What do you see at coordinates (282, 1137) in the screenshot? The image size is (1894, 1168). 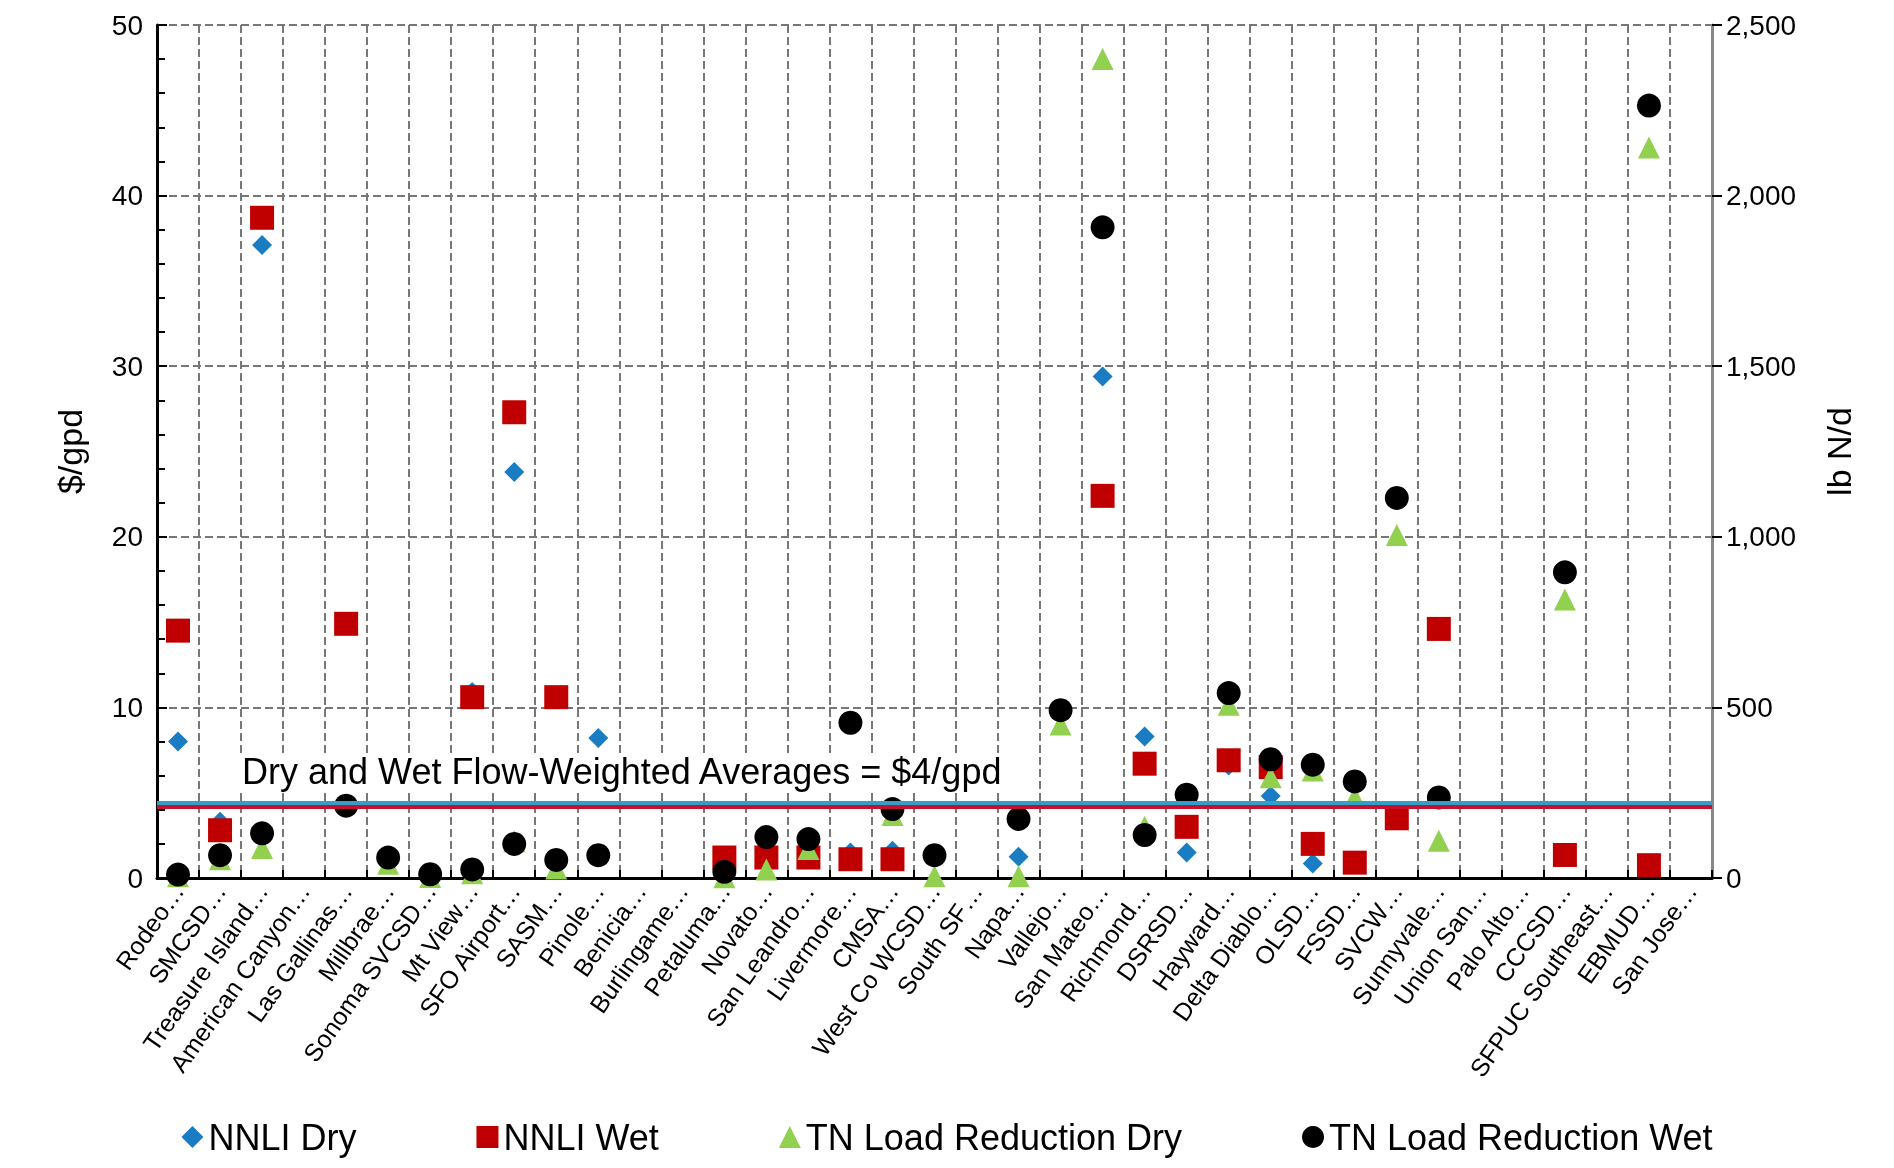 I see `legend-label: NNLI Dry` at bounding box center [282, 1137].